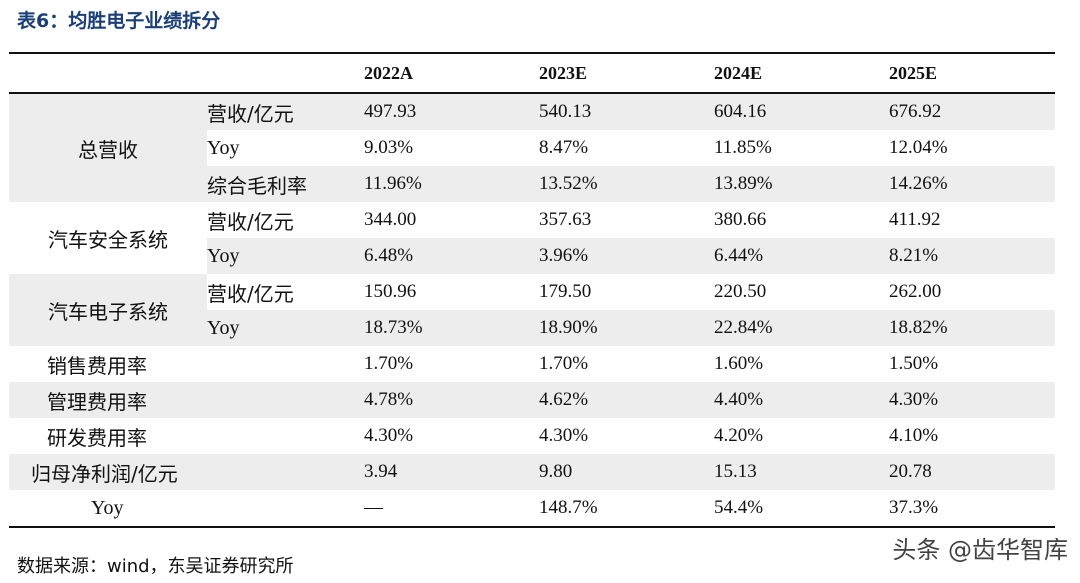 Image resolution: width=1080 pixels, height=583 pixels. I want to click on row-label: 管理费用率, so click(186, 400).